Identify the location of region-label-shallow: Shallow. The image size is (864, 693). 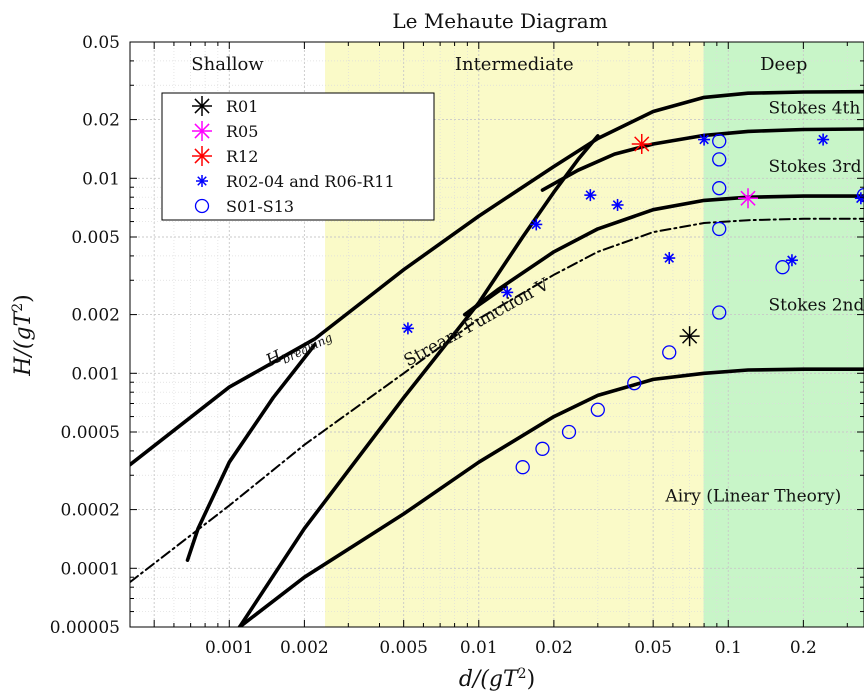
(227, 64).